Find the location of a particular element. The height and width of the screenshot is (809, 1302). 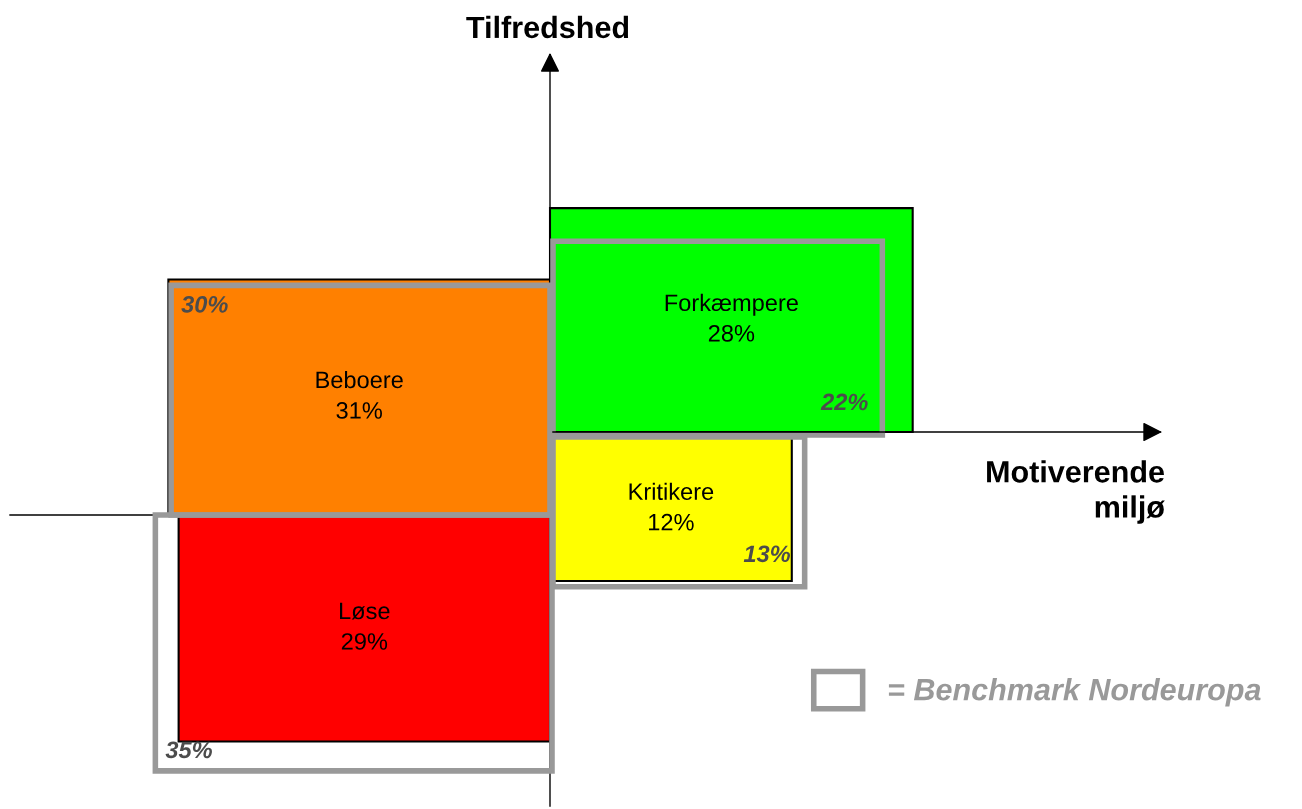

data-label: 13% is located at coordinates (767, 554).